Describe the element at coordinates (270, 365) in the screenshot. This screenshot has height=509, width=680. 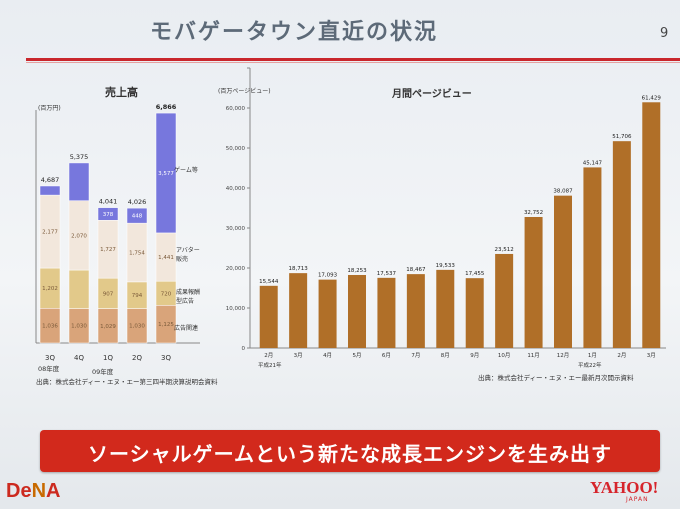
I see `pv-era-label: 平成21年` at that location.